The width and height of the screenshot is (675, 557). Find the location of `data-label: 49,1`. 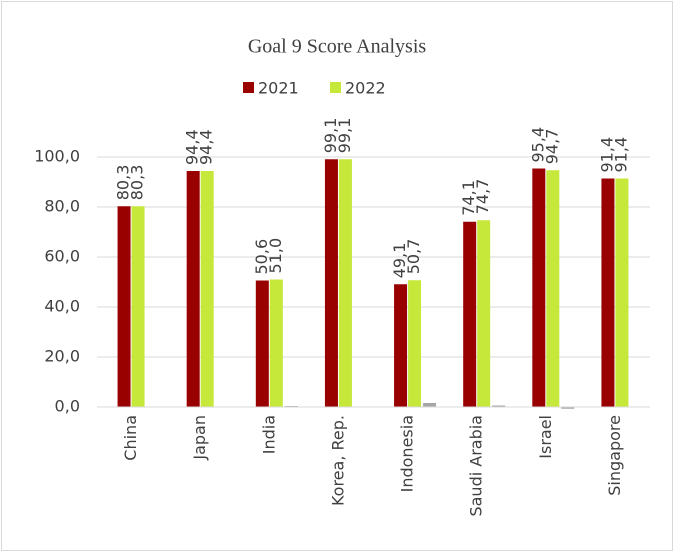

data-label: 49,1 is located at coordinates (399, 261).